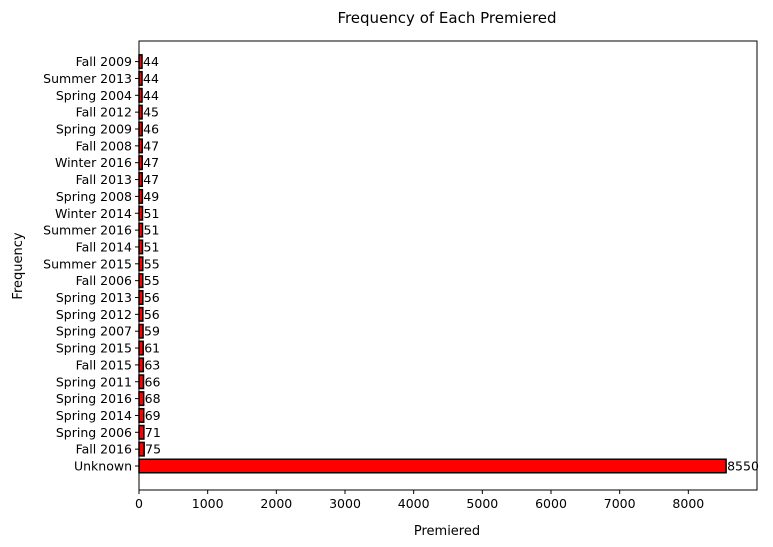  I want to click on y-tick-label: Spring 2007, so click(94, 331).